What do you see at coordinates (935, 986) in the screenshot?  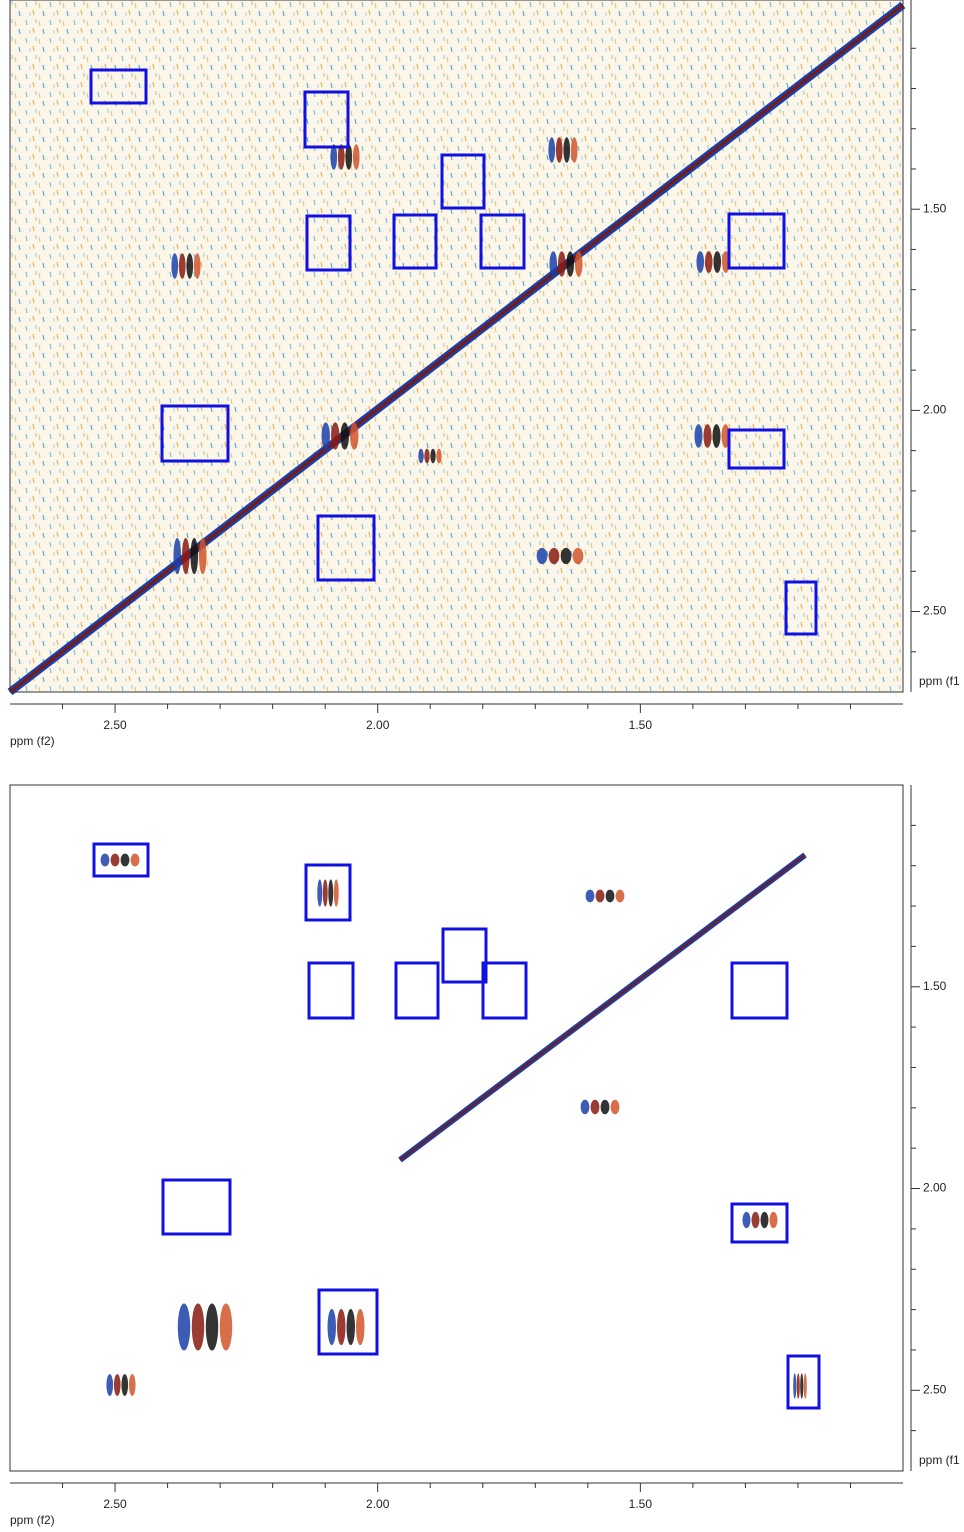 I see `y-tick-label: 1.50` at bounding box center [935, 986].